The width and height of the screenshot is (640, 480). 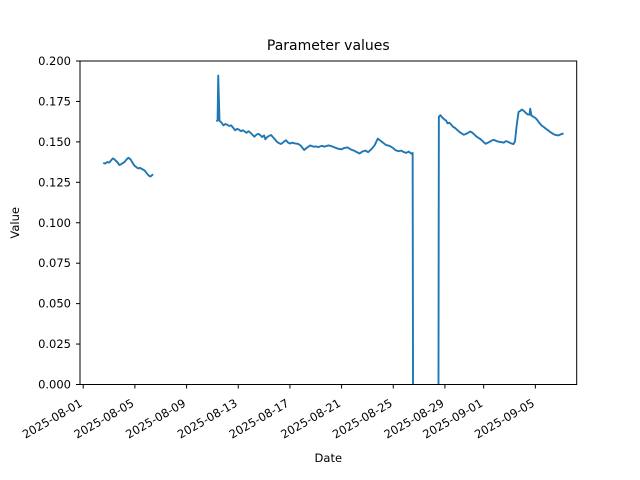 What do you see at coordinates (54, 182) in the screenshot?
I see `y-tick-label: 0.125` at bounding box center [54, 182].